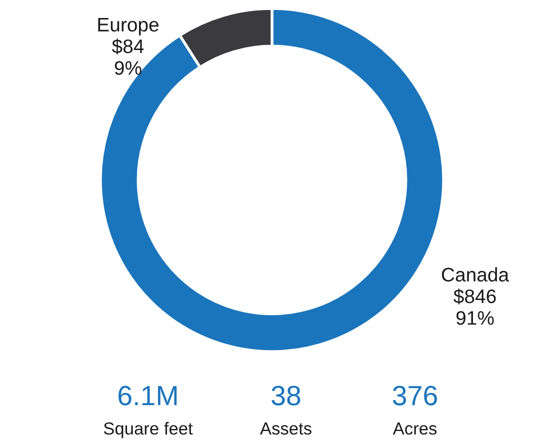 This screenshot has width=546, height=441. What do you see at coordinates (414, 428) in the screenshot?
I see `text: Acres` at bounding box center [414, 428].